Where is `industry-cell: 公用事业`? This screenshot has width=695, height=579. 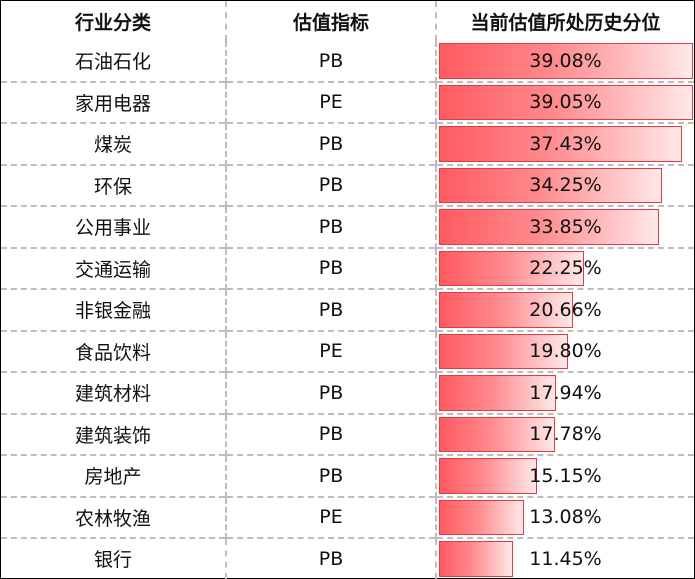 industry-cell: 公用事业 is located at coordinates (112, 228).